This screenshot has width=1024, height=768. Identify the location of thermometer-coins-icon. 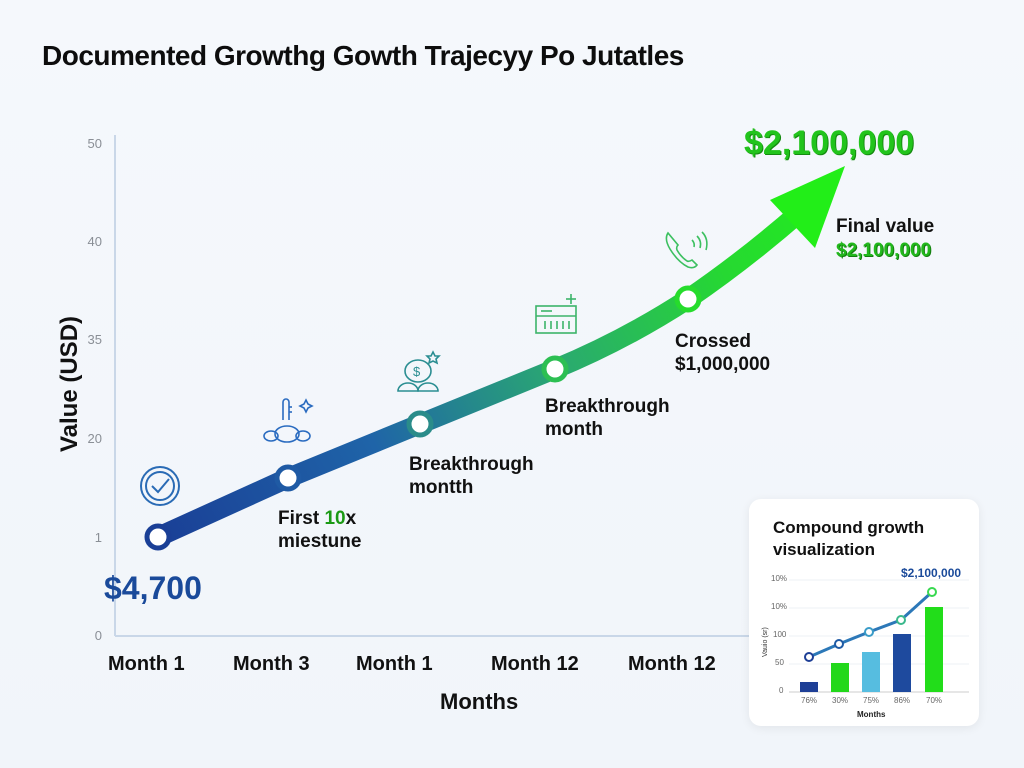
(288, 420).